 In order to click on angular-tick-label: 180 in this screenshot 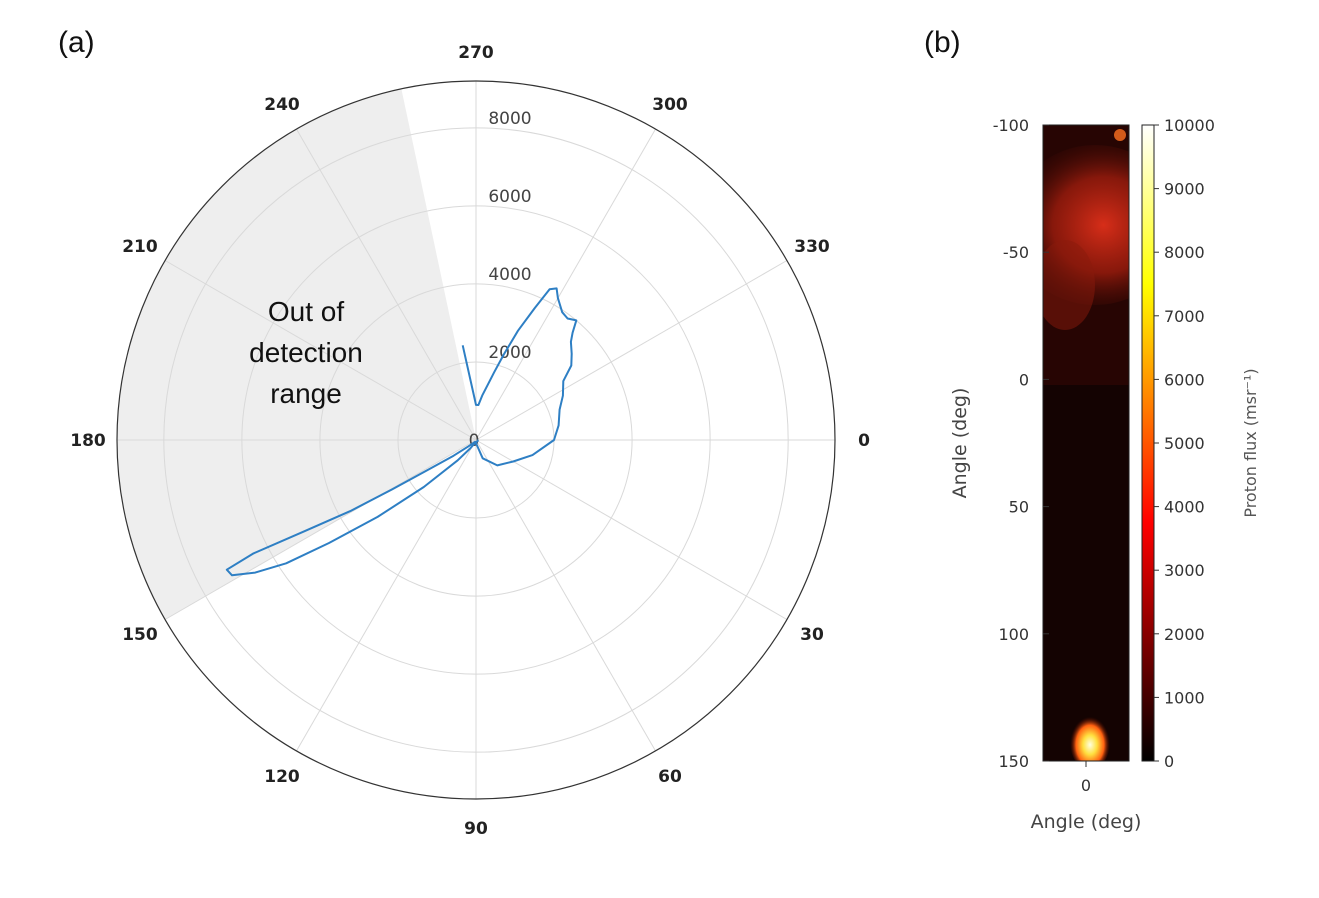, I will do `click(88, 441)`.